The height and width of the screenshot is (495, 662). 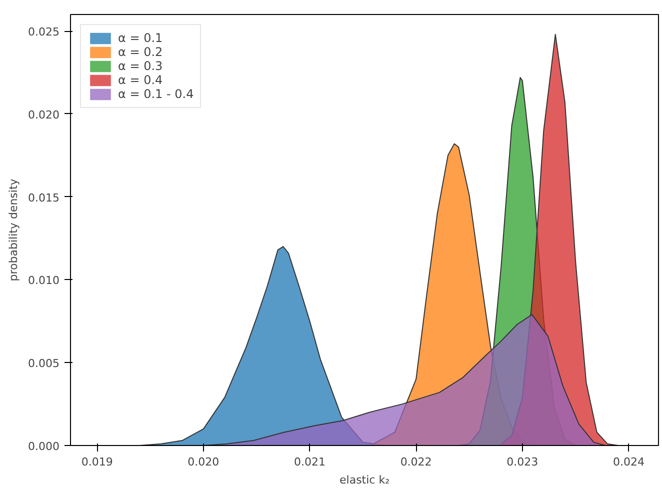 What do you see at coordinates (140, 52) in the screenshot?
I see `legend-label: α = 0.2` at bounding box center [140, 52].